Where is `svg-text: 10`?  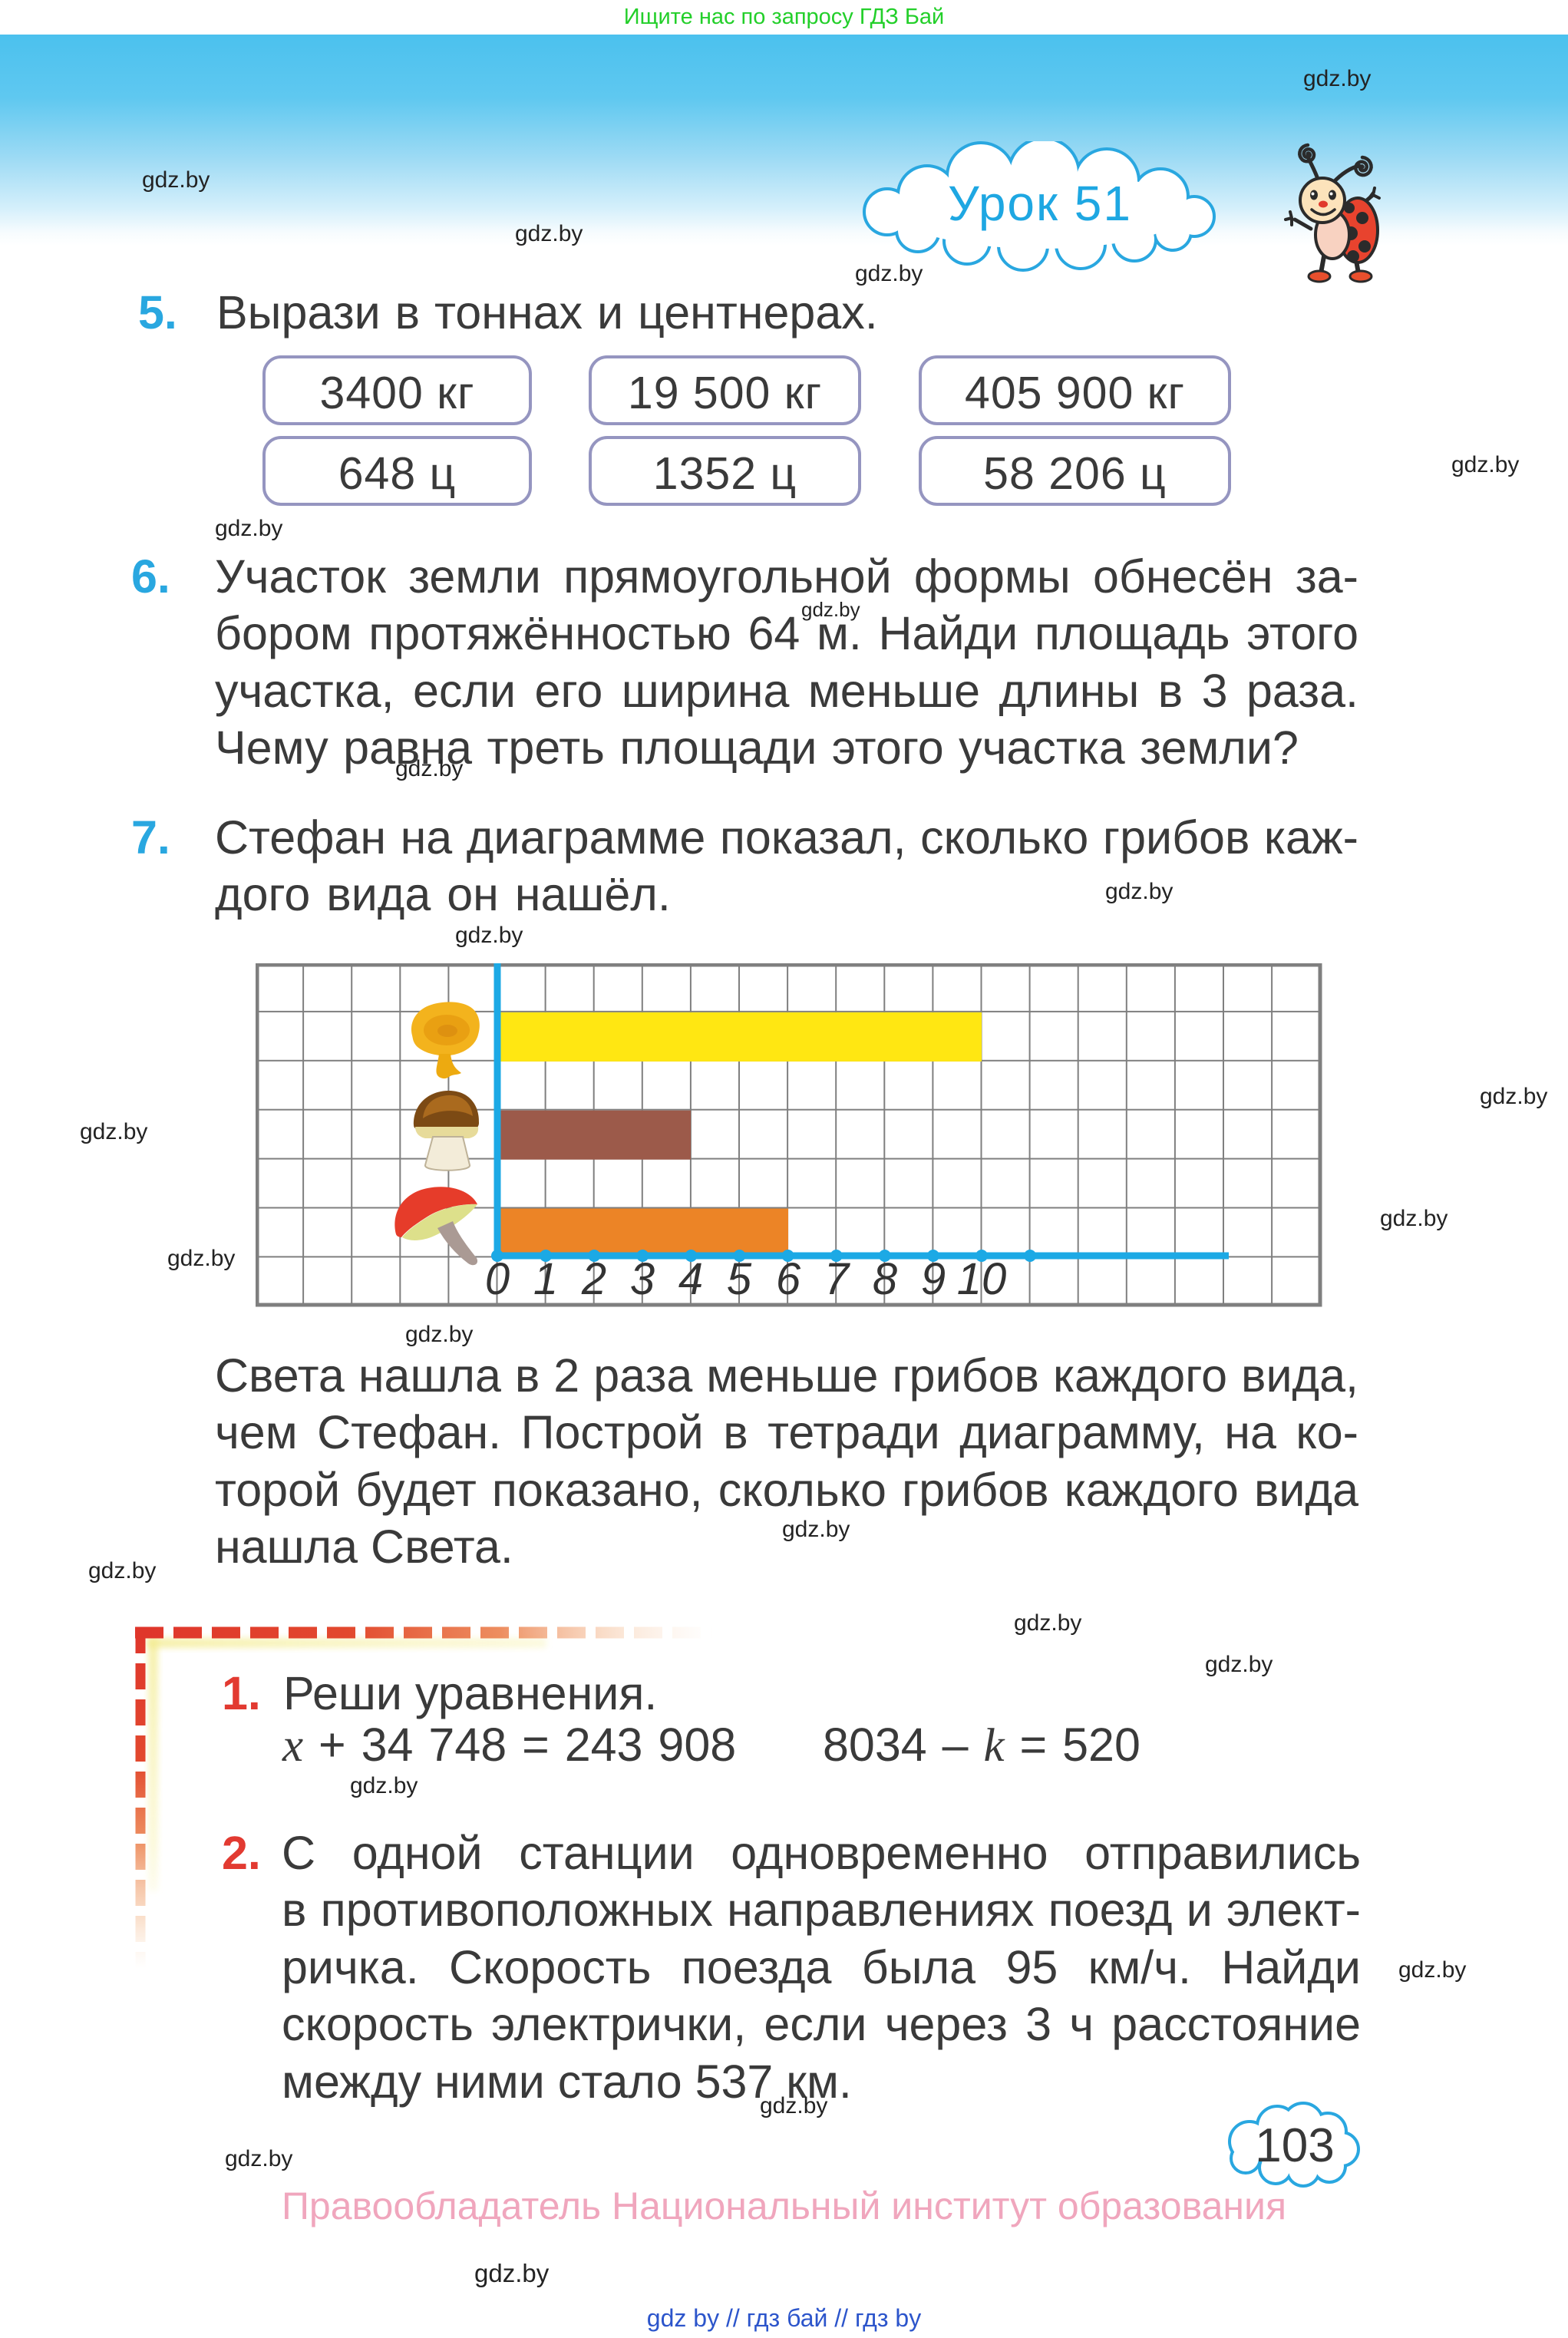
svg-text: 10 is located at coordinates (982, 1279).